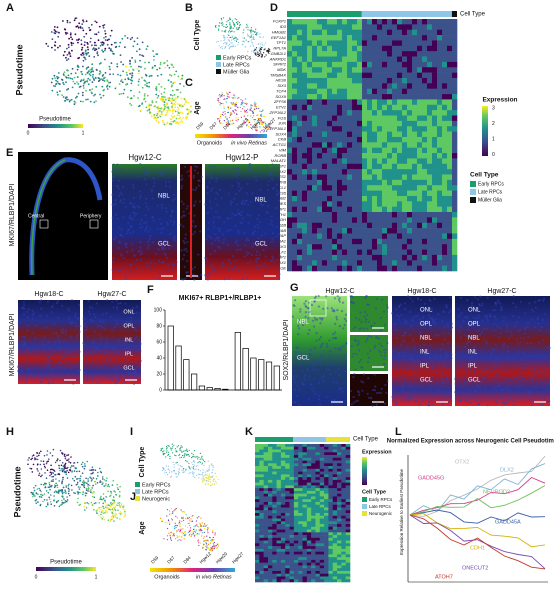 The height and width of the screenshot is (590, 554). I want to click on micrograph, so click(369, 314).